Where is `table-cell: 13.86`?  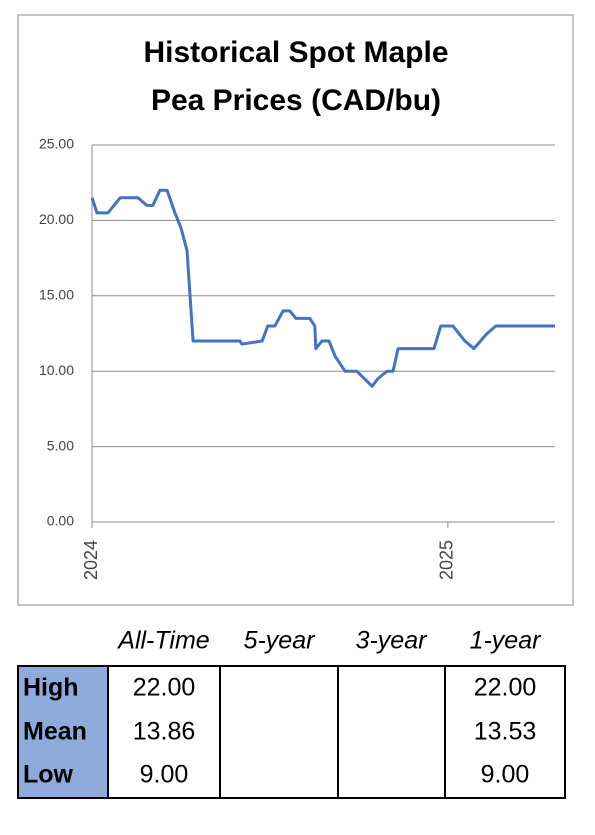 table-cell: 13.86 is located at coordinates (164, 732).